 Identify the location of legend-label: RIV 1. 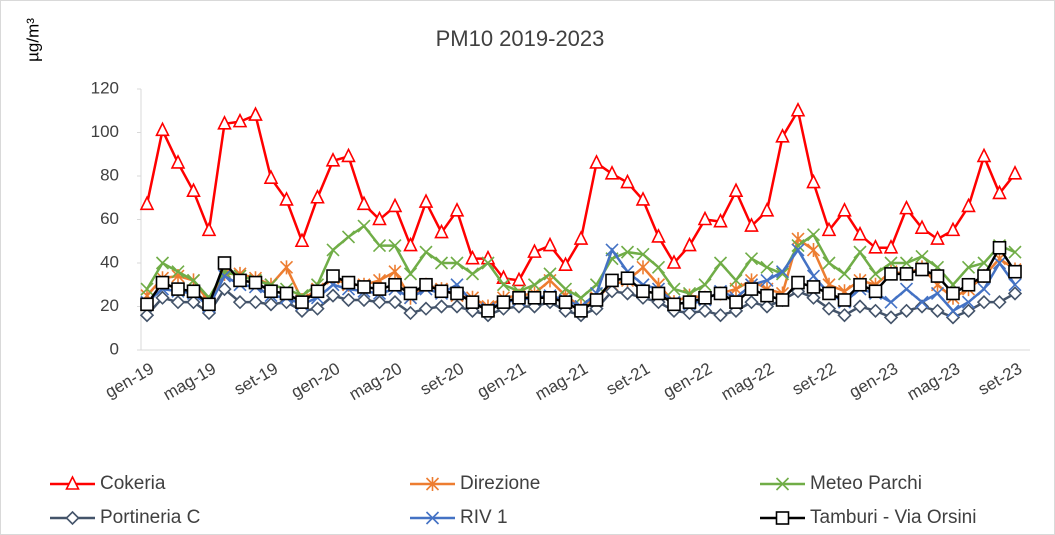
(484, 517).